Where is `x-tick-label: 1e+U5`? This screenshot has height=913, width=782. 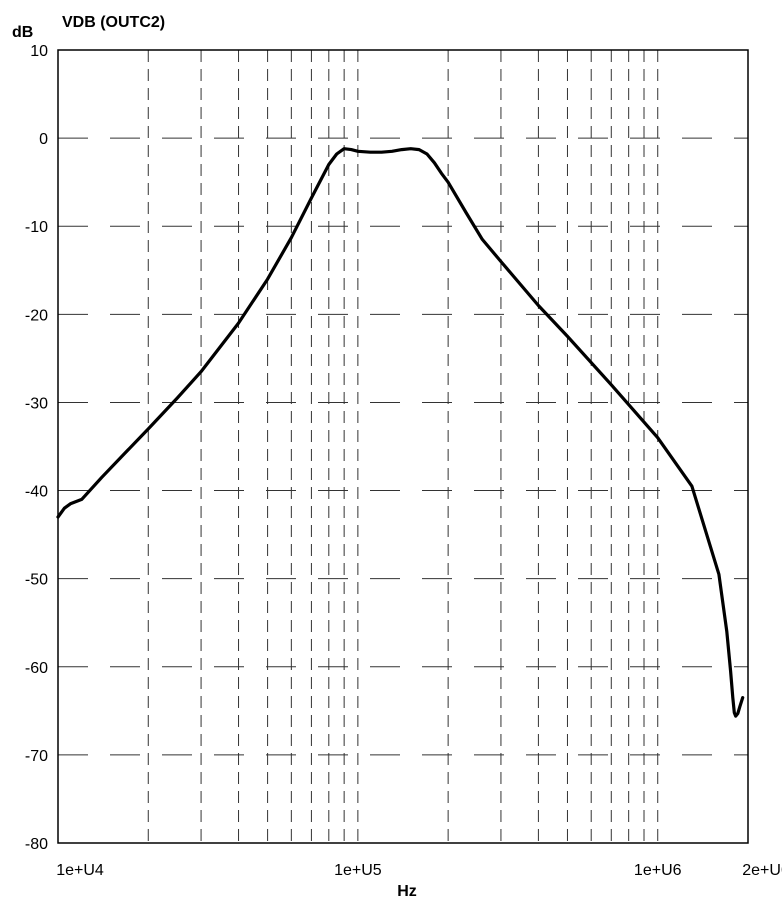
x-tick-label: 1e+U5 is located at coordinates (358, 870).